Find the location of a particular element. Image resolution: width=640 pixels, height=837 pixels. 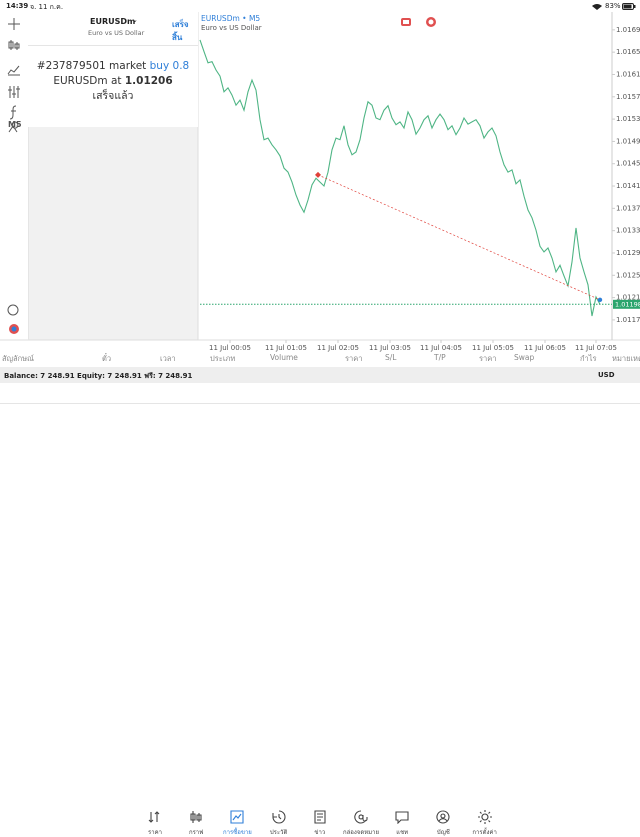

objects-icon is located at coordinates (13, 127).